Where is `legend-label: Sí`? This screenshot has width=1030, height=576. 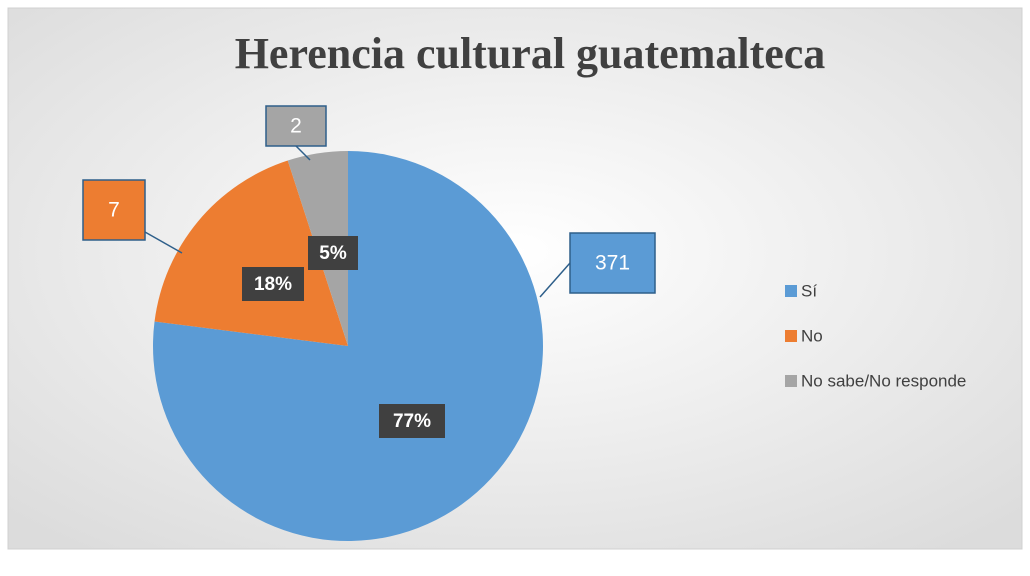 legend-label: Sí is located at coordinates (809, 290).